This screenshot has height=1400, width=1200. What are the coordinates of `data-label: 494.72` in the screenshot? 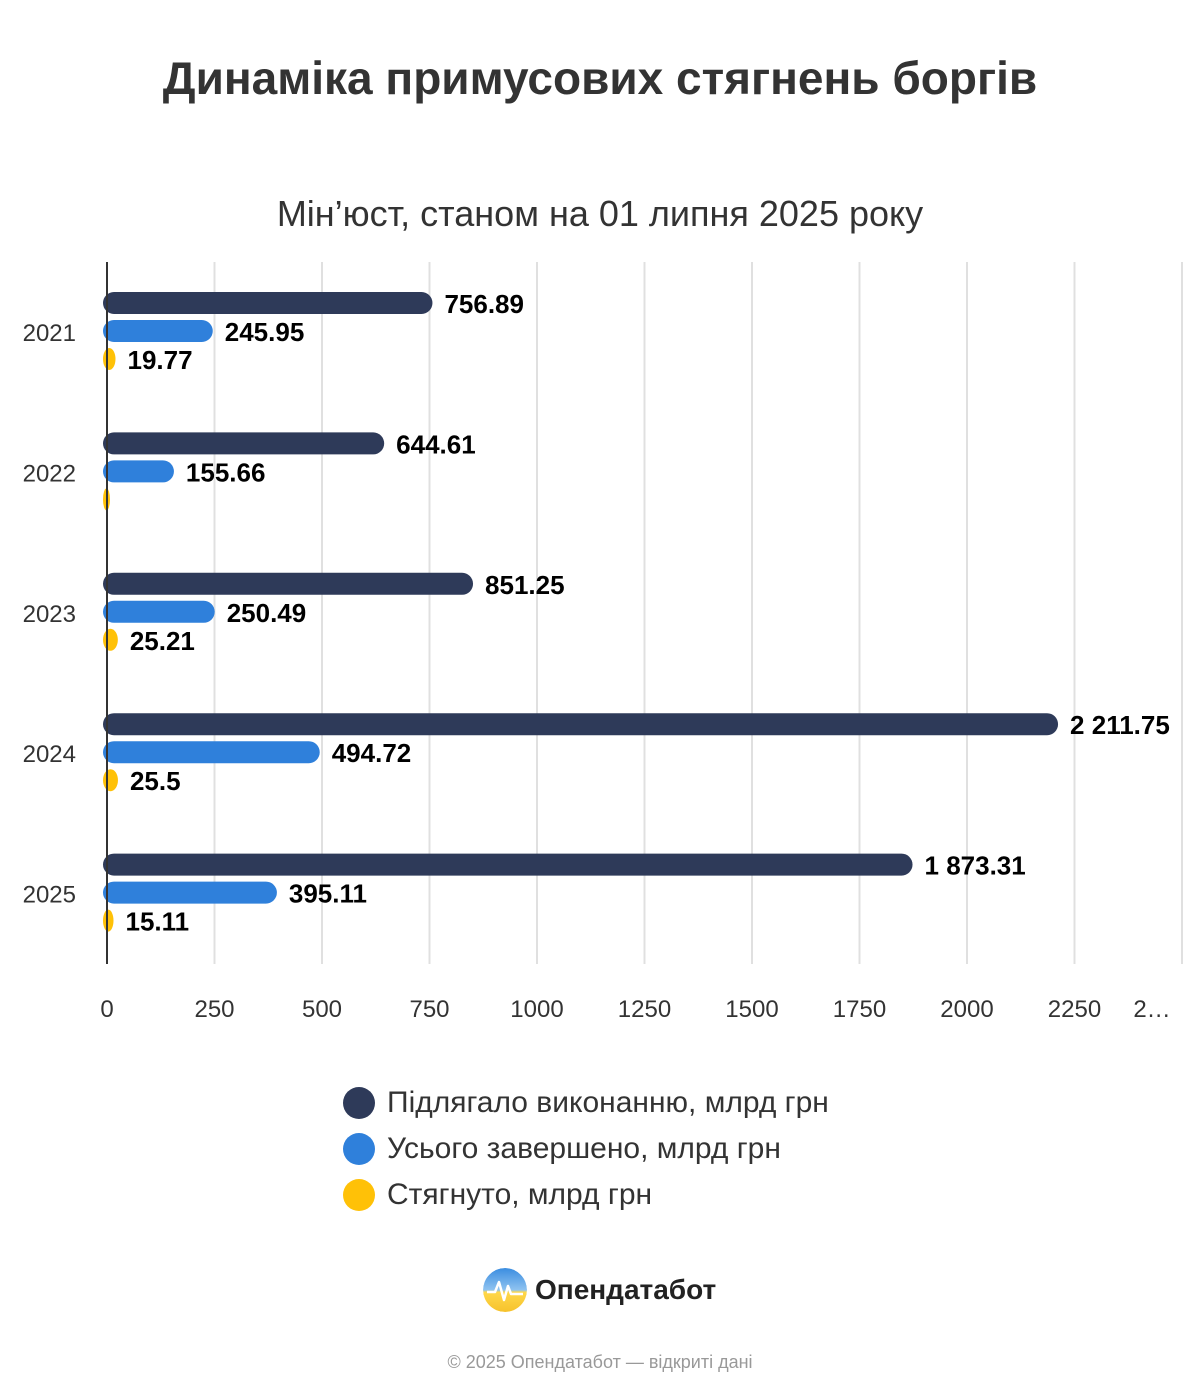 It's located at (372, 753).